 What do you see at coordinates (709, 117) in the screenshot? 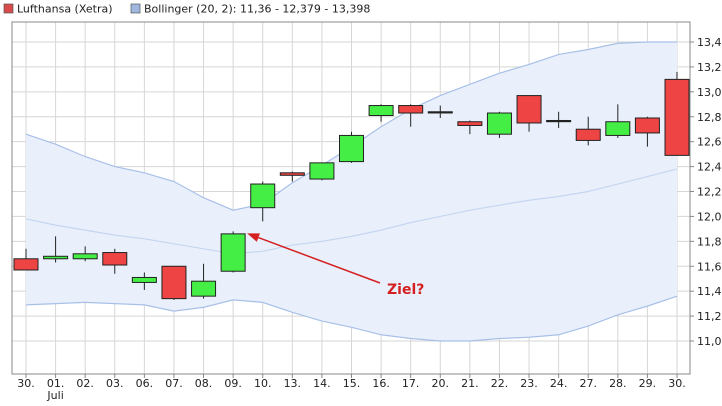
I see `y-tick-label: 12,8` at bounding box center [709, 117].